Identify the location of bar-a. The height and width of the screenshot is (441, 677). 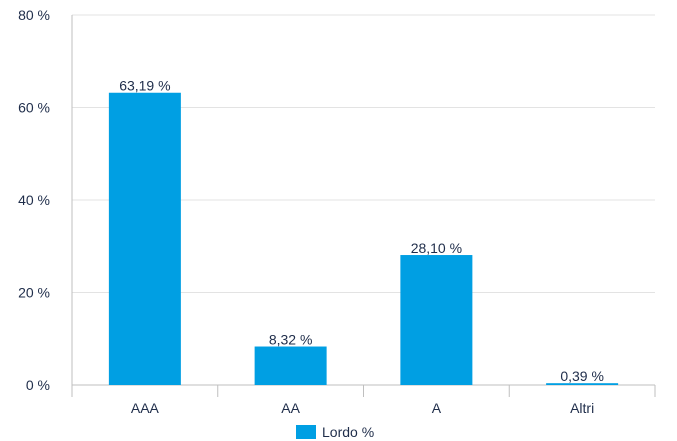
(436, 320).